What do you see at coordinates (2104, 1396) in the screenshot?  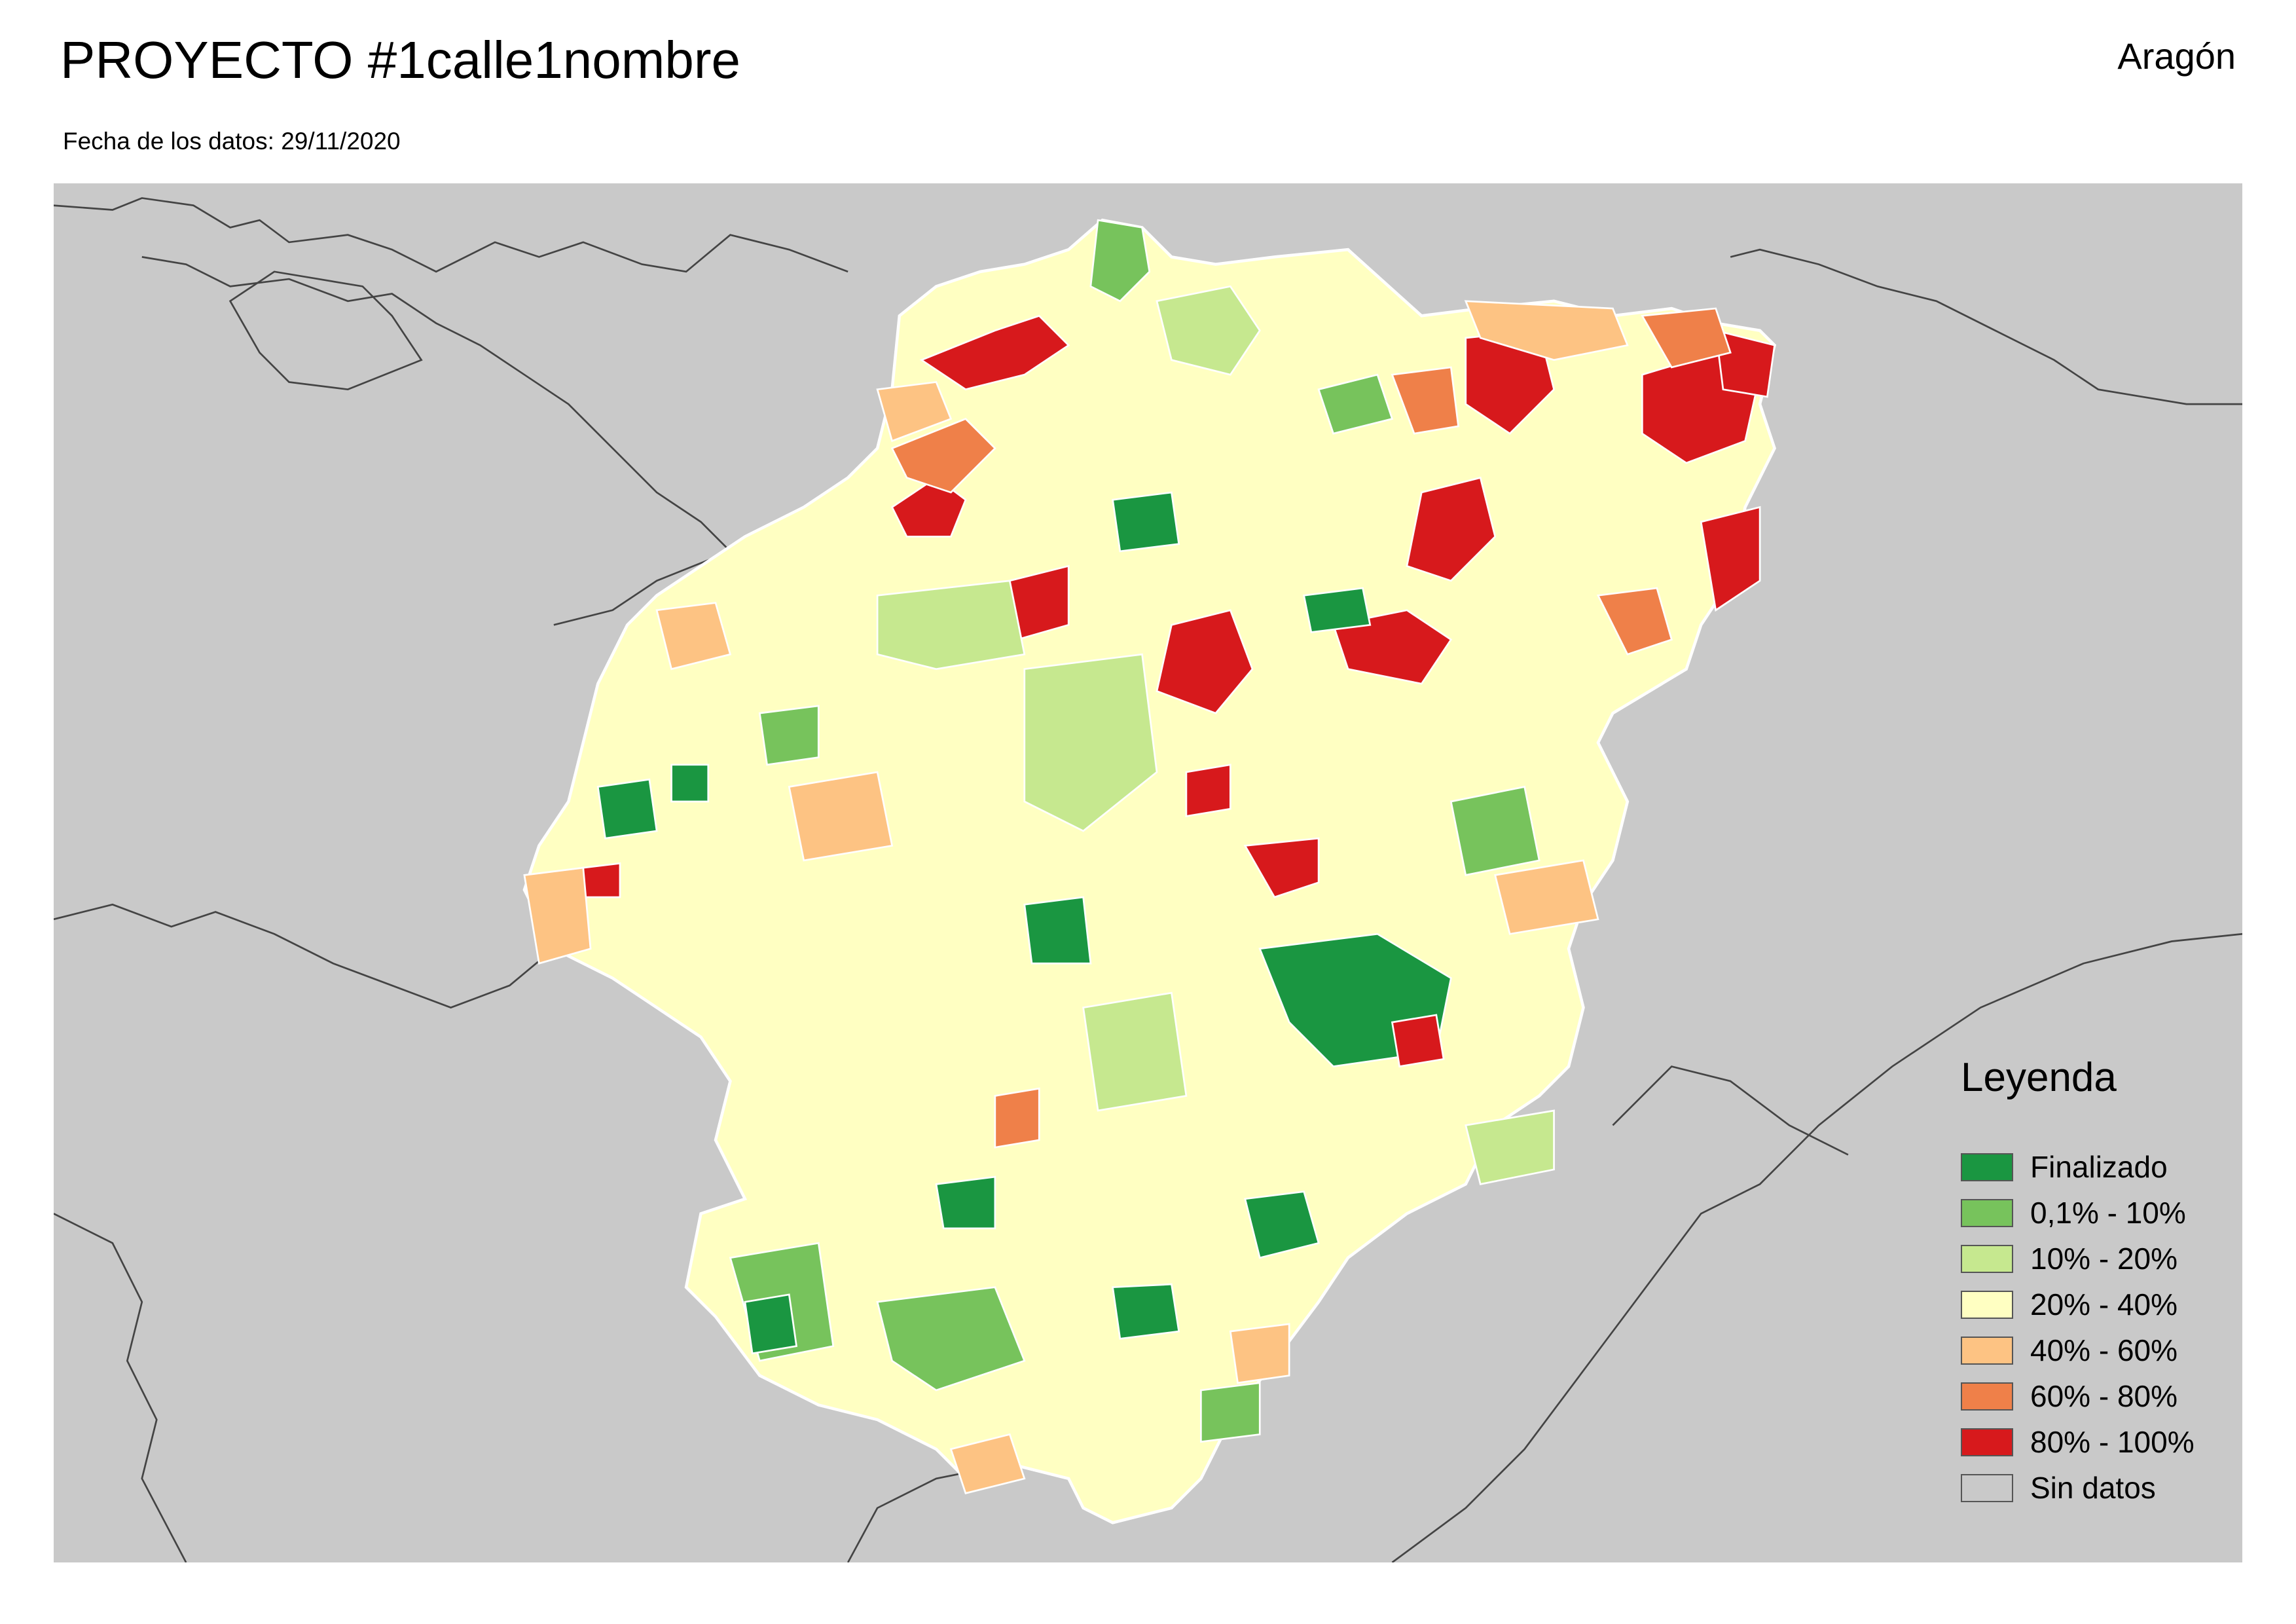 I see `legend-label: 60% - 80%` at bounding box center [2104, 1396].